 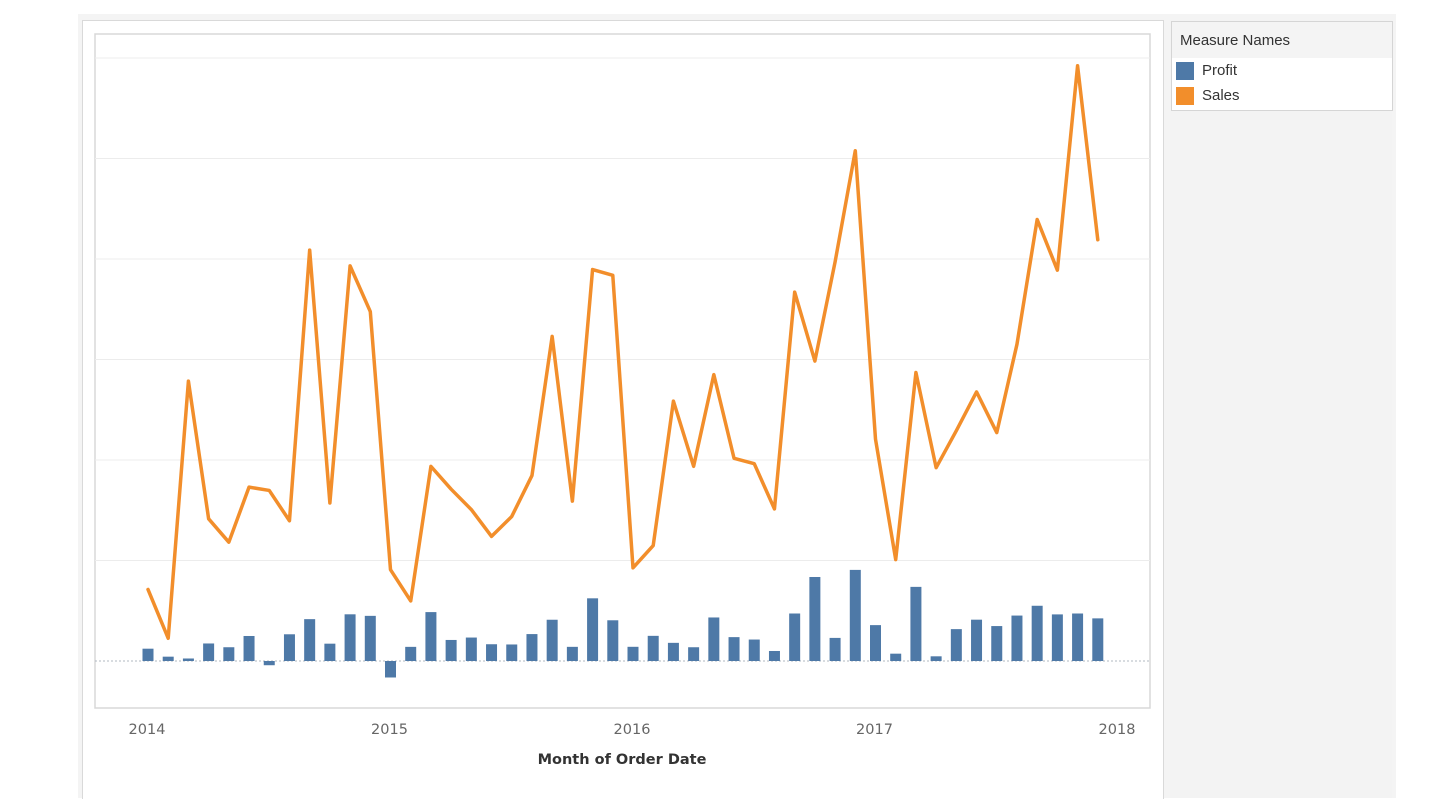 What do you see at coordinates (1221, 95) in the screenshot?
I see `legend-label-sales: Sales` at bounding box center [1221, 95].